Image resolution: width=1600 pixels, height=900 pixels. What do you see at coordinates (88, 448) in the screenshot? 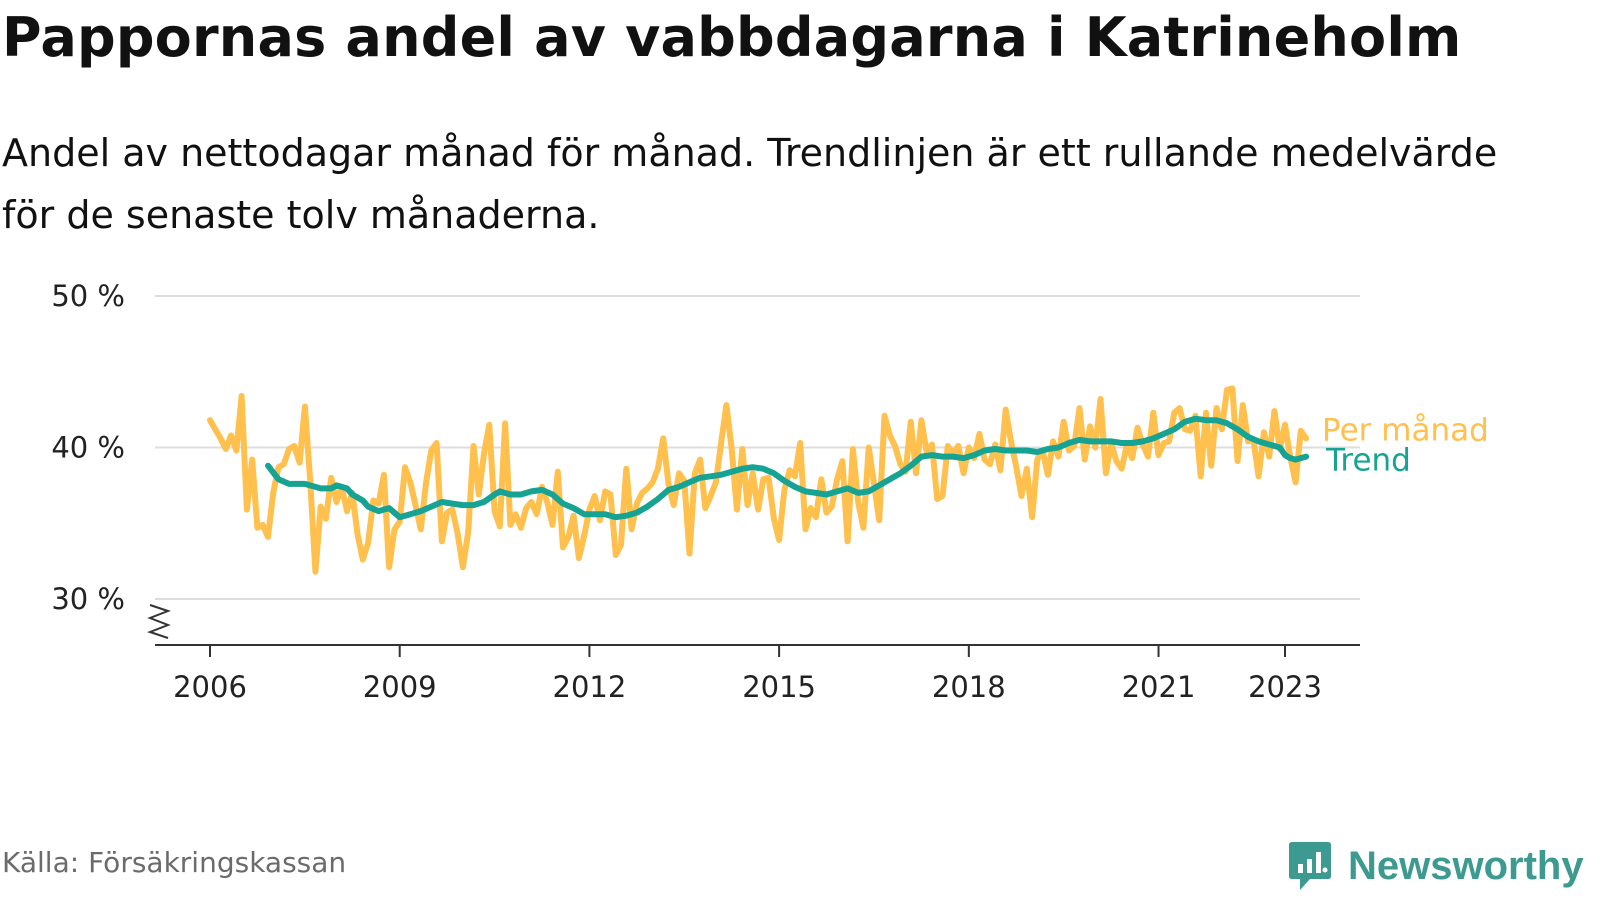
I see `y-tick-label: 40 %` at bounding box center [88, 448].